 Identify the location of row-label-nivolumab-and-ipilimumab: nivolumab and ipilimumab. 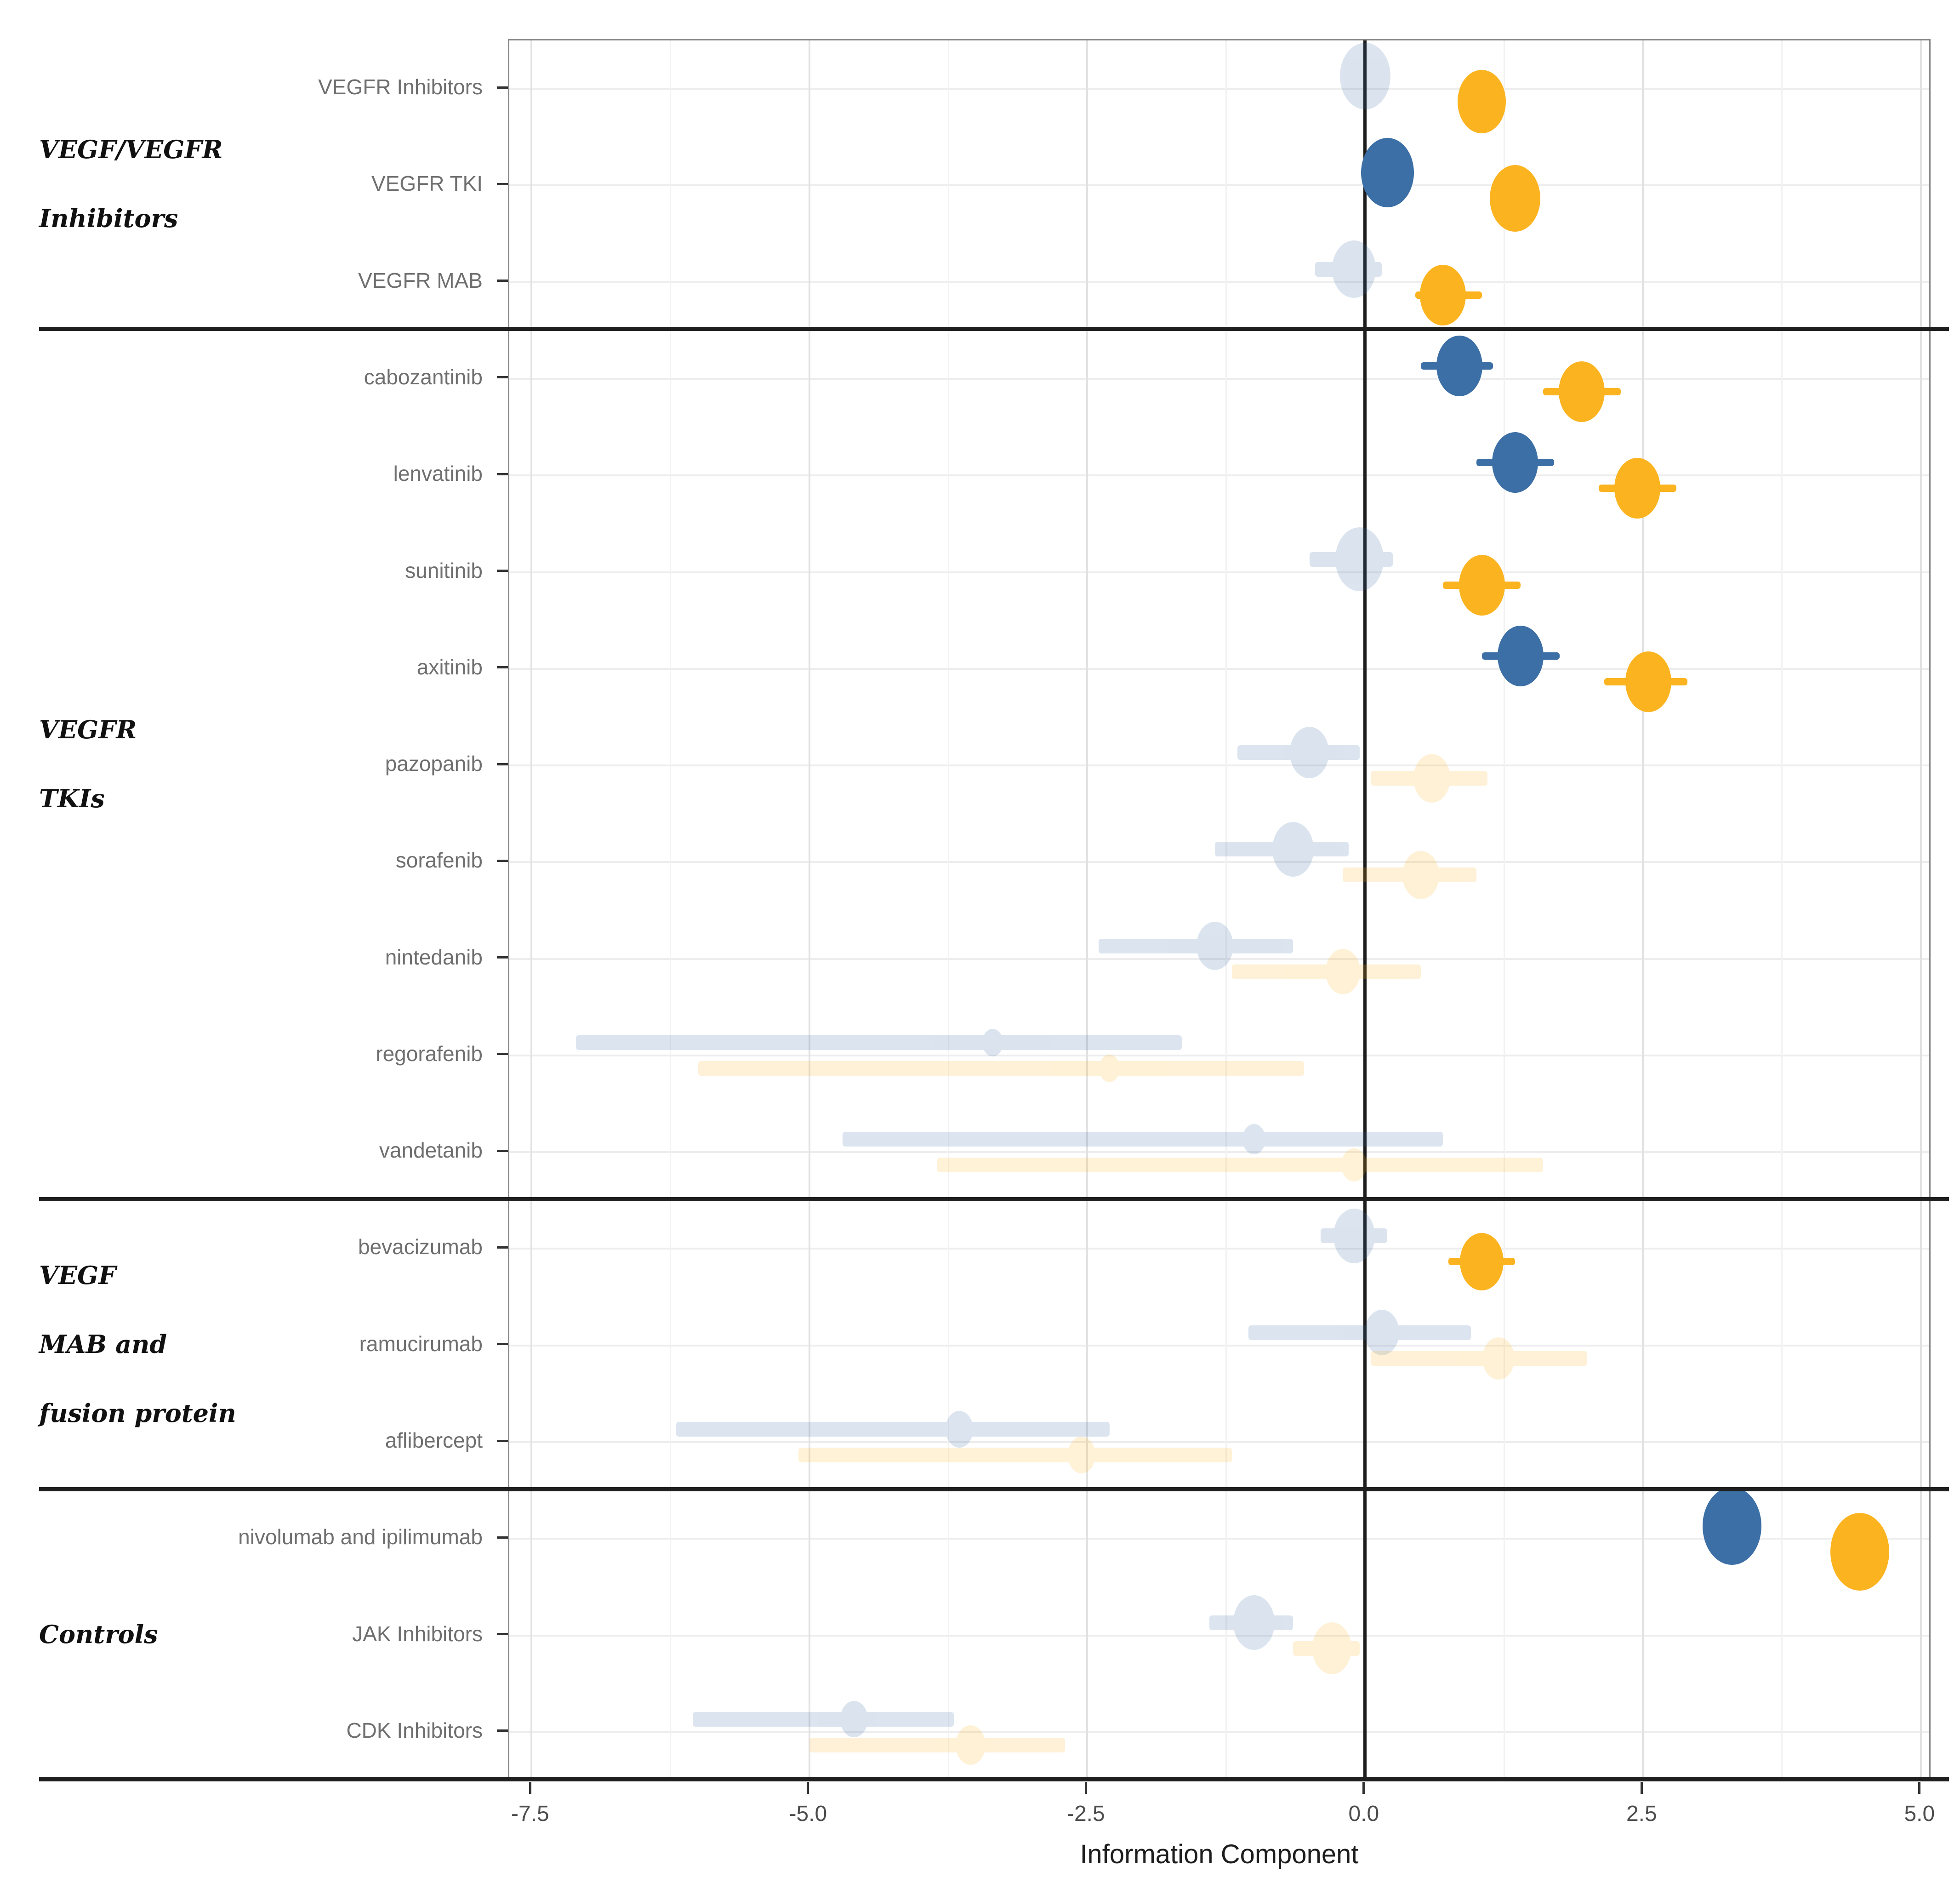
(360, 1537).